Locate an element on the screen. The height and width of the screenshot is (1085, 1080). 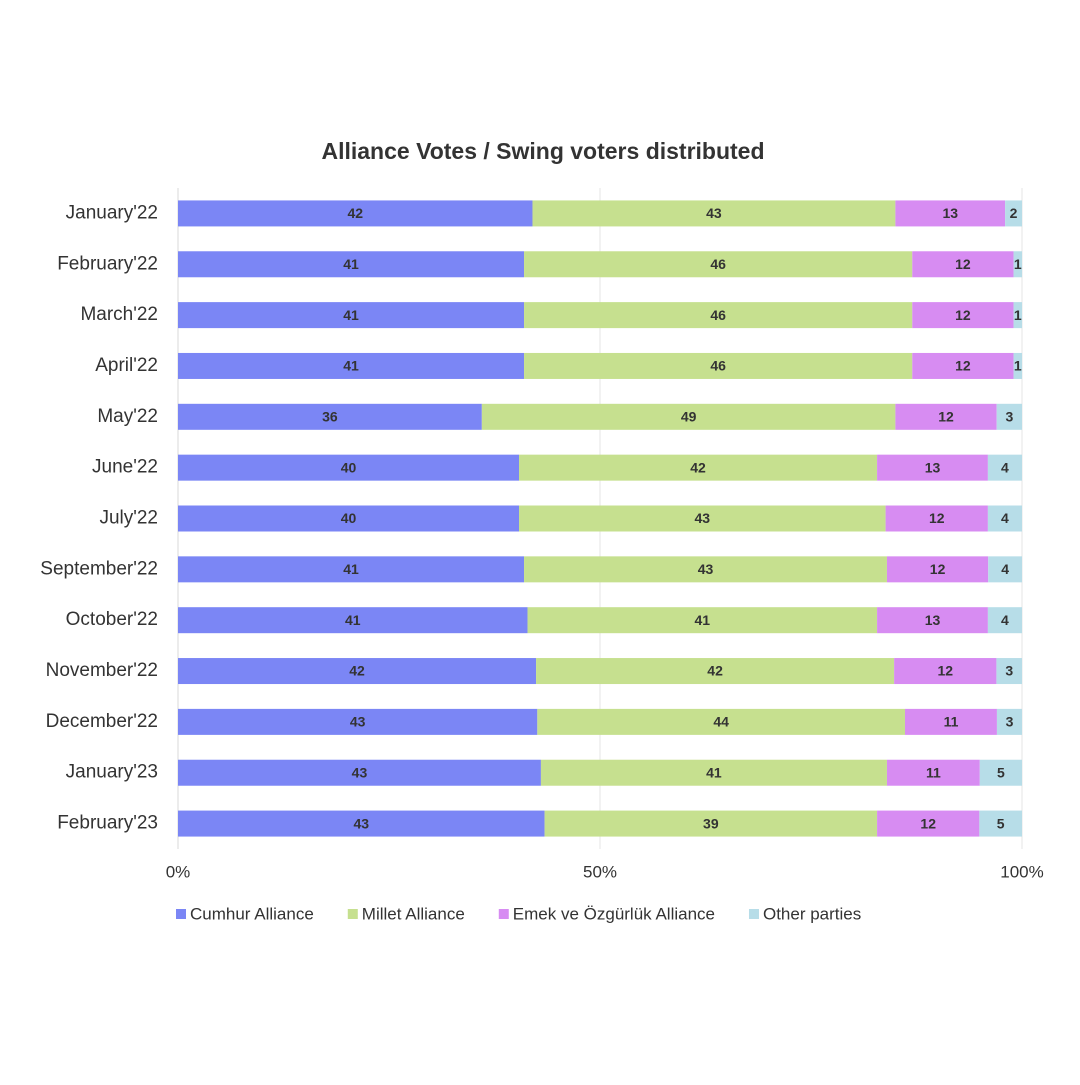
y-tick-label: January'22 is located at coordinates (112, 212).